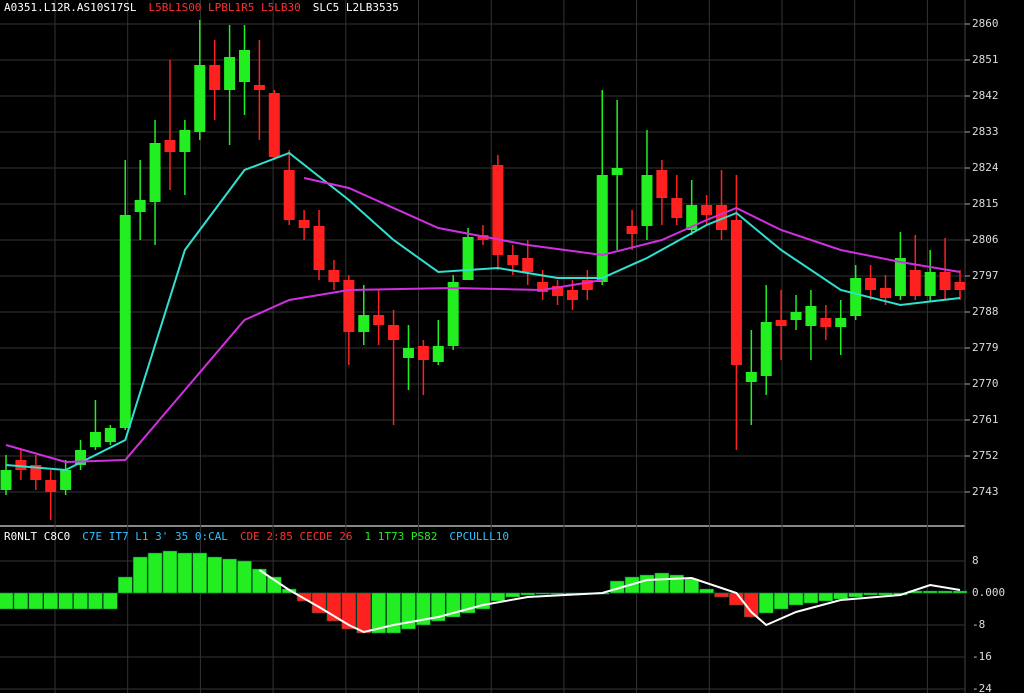 This screenshot has width=1024, height=693. I want to click on header-text: R0NLT C8C0, so click(37, 536).